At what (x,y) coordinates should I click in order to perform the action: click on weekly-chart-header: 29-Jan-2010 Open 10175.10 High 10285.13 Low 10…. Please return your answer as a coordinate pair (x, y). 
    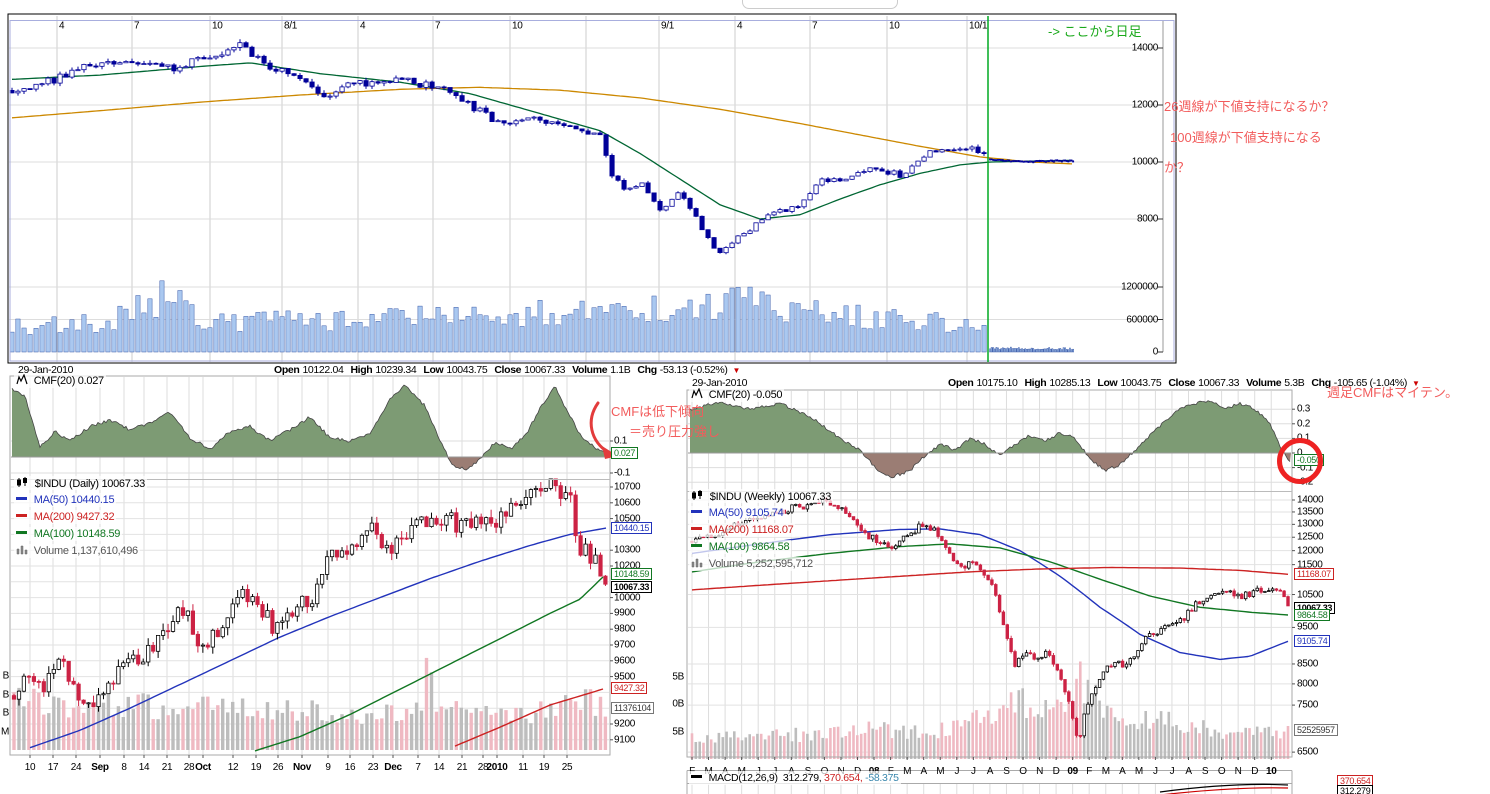
    Looking at the image, I should click on (1056, 383).